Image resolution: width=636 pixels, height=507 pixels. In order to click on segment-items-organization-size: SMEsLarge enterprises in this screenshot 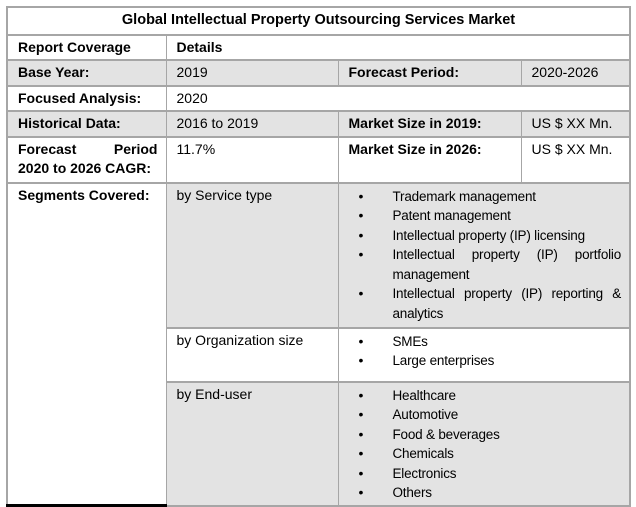, I will do `click(484, 354)`.